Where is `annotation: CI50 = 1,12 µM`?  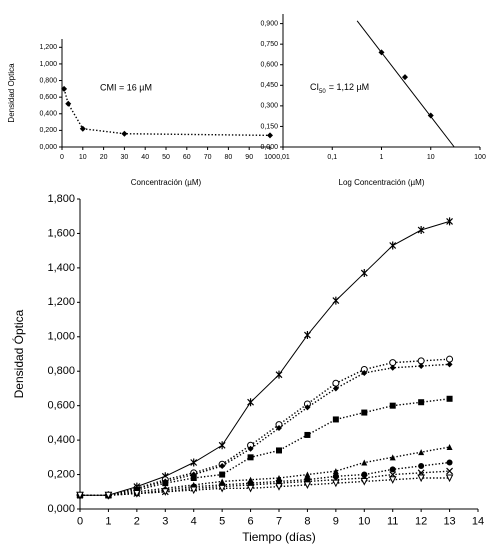
annotation: CI50 = 1,12 µM is located at coordinates (339, 88).